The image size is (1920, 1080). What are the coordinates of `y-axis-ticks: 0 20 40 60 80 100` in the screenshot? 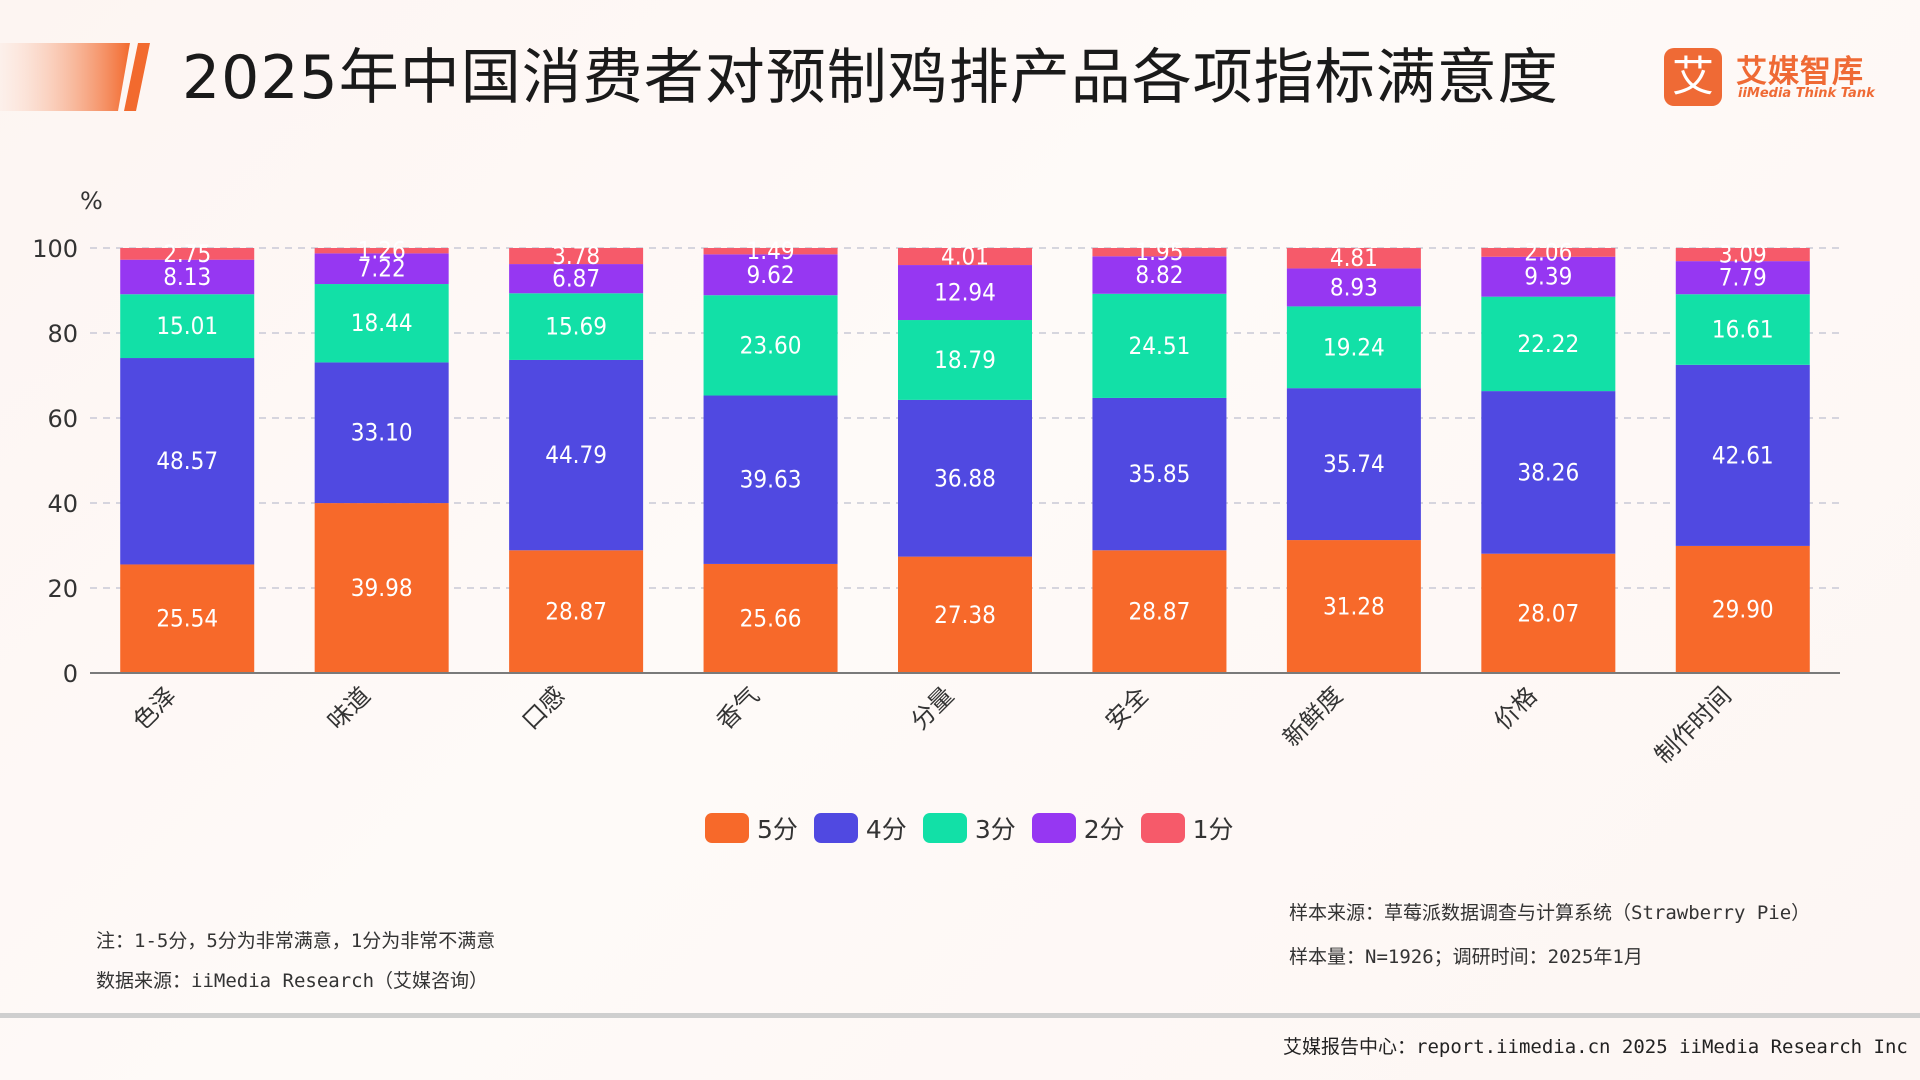 It's located at (55, 461).